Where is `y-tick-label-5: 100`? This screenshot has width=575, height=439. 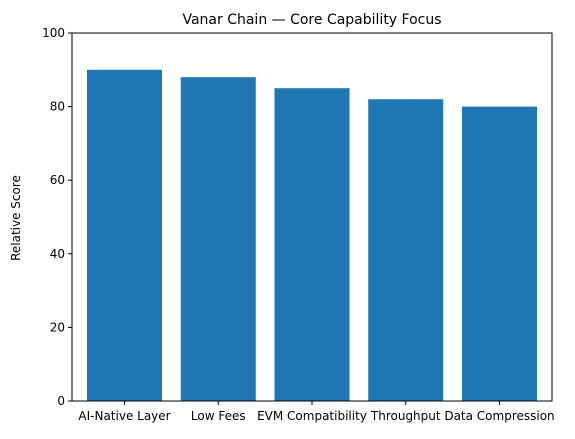 y-tick-label-5: 100 is located at coordinates (53, 33).